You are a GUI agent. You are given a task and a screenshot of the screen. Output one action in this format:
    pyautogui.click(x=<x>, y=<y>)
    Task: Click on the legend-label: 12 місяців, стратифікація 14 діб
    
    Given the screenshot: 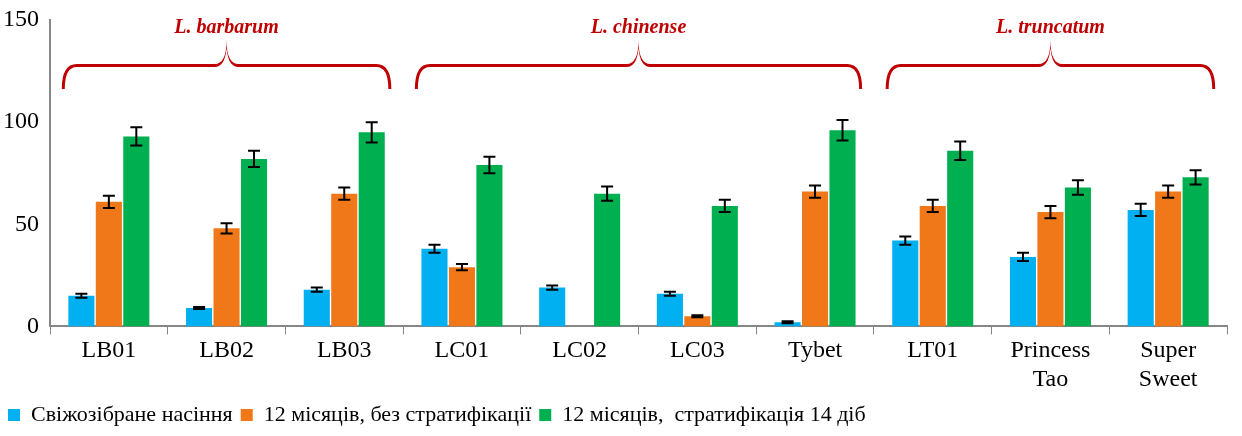 What is the action you would take?
    pyautogui.click(x=714, y=413)
    